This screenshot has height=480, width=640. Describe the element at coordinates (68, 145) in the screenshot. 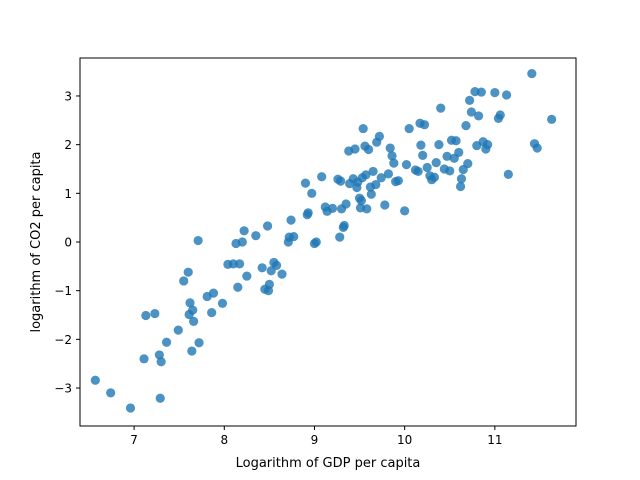

I see `y-tick-label: 2` at that location.